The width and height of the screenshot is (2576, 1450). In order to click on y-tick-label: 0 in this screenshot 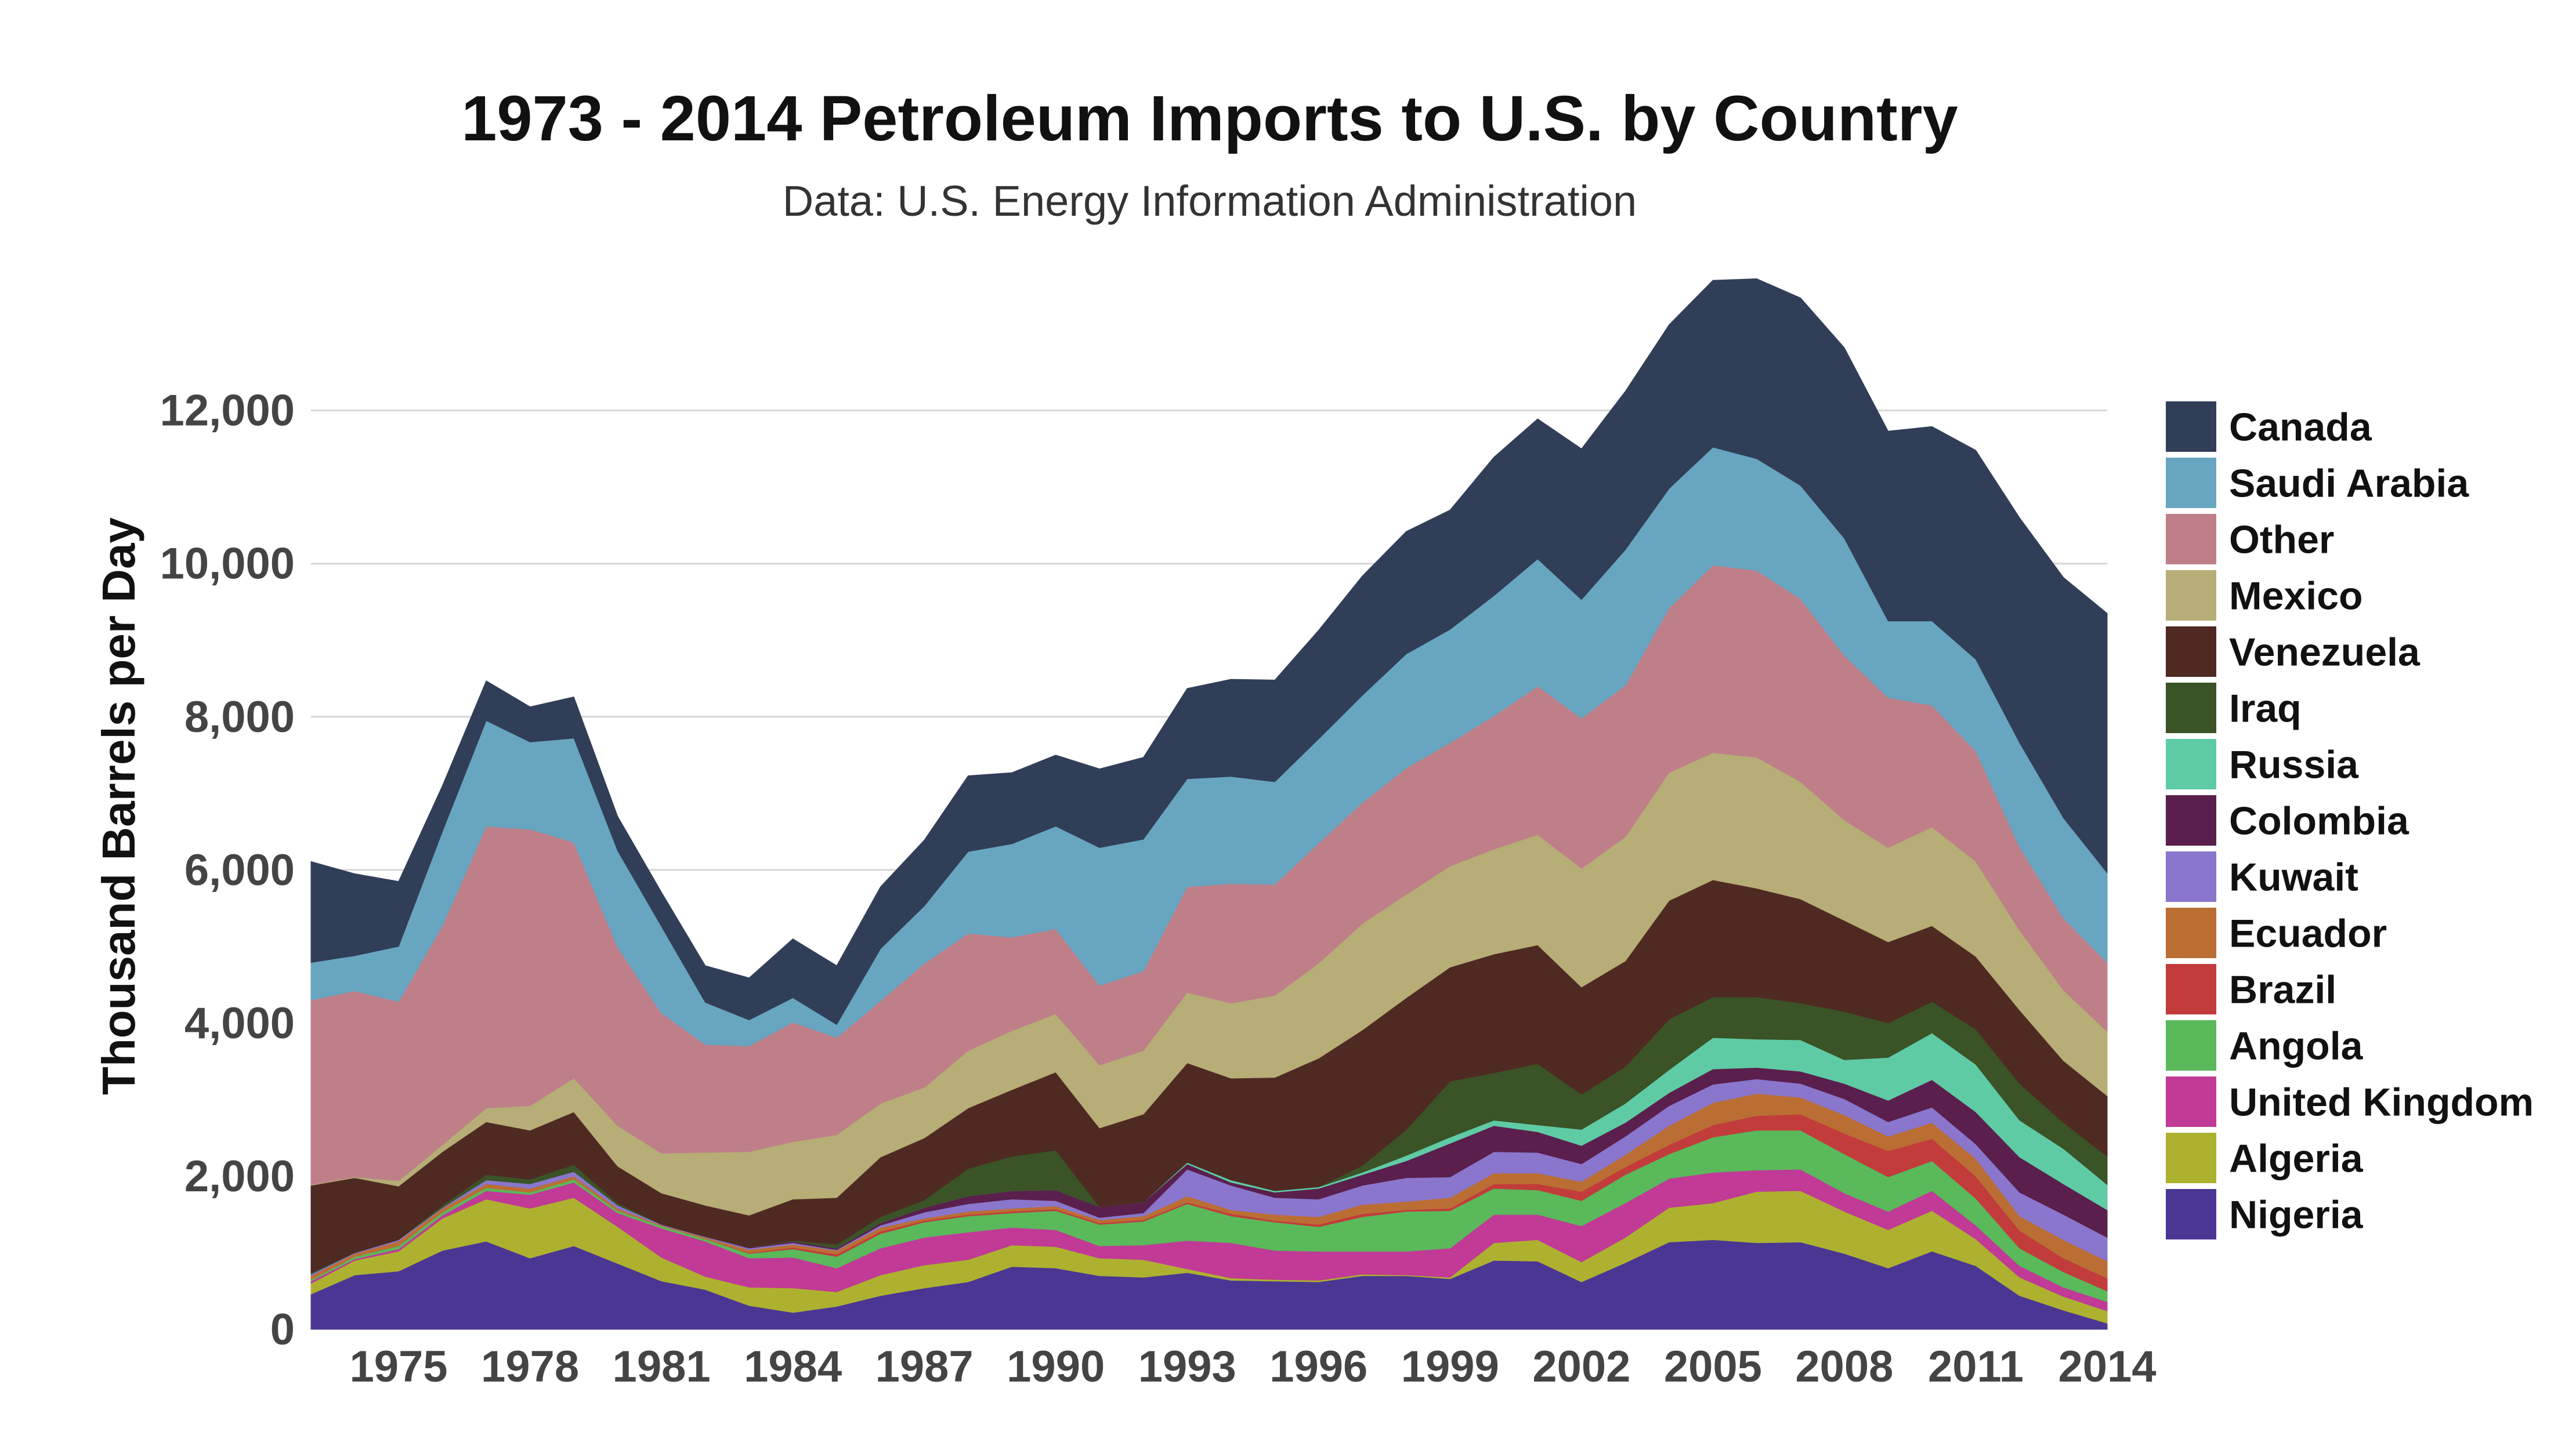, I will do `click(282, 1329)`.